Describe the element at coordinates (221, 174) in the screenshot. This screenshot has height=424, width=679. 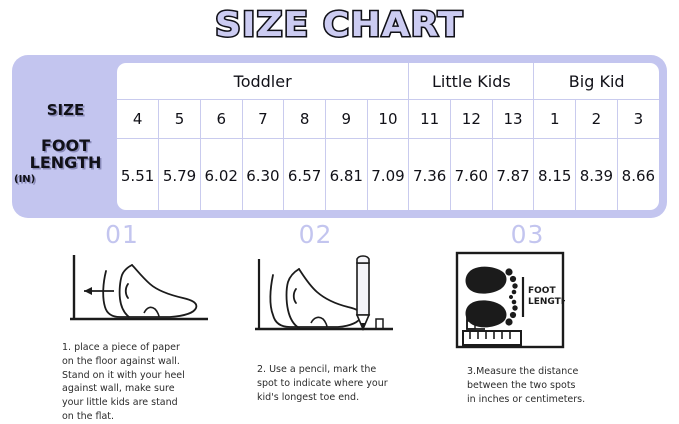
I see `foot-length-cell: 6.02` at that location.